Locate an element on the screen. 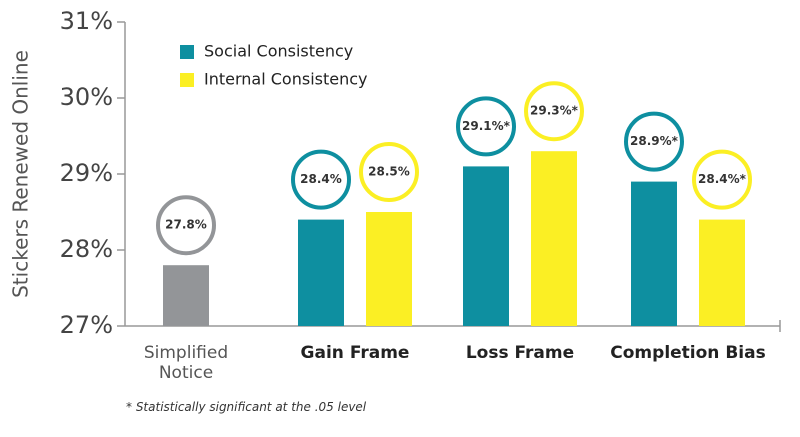 This screenshot has width=800, height=437. x-tick-label: Completion Bias is located at coordinates (688, 353).